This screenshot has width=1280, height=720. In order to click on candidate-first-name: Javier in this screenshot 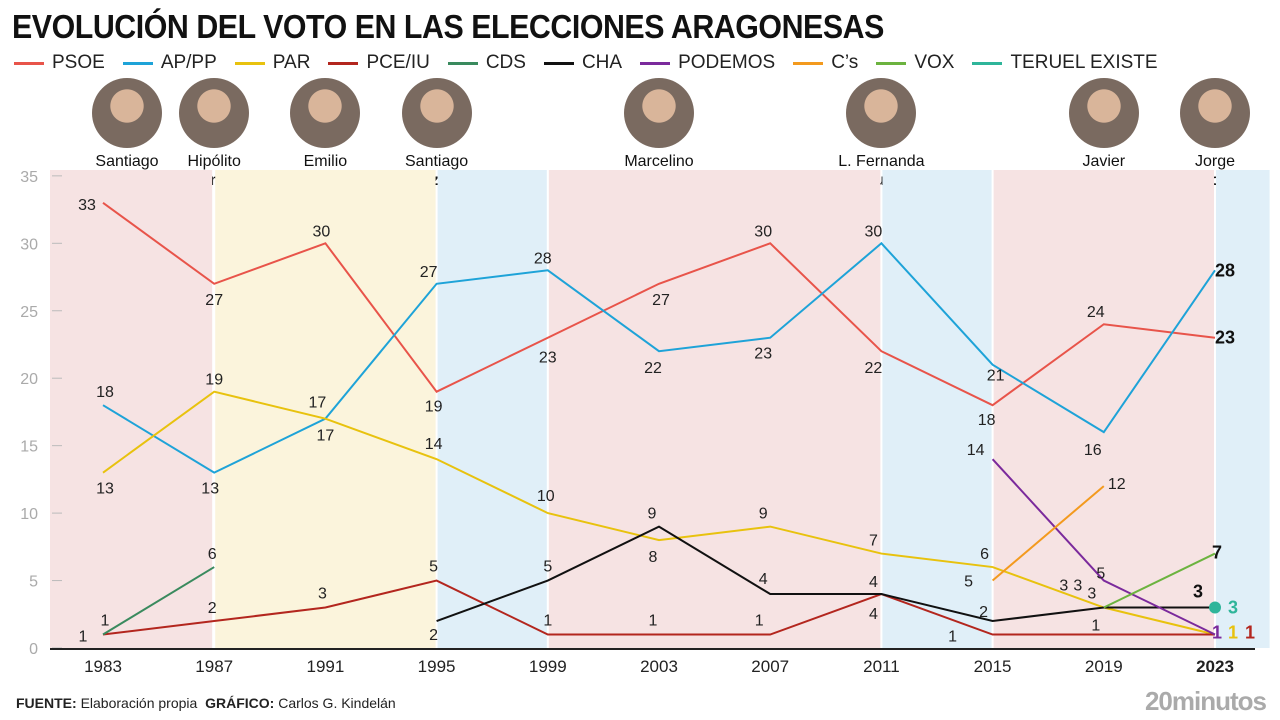, I will do `click(1104, 161)`.